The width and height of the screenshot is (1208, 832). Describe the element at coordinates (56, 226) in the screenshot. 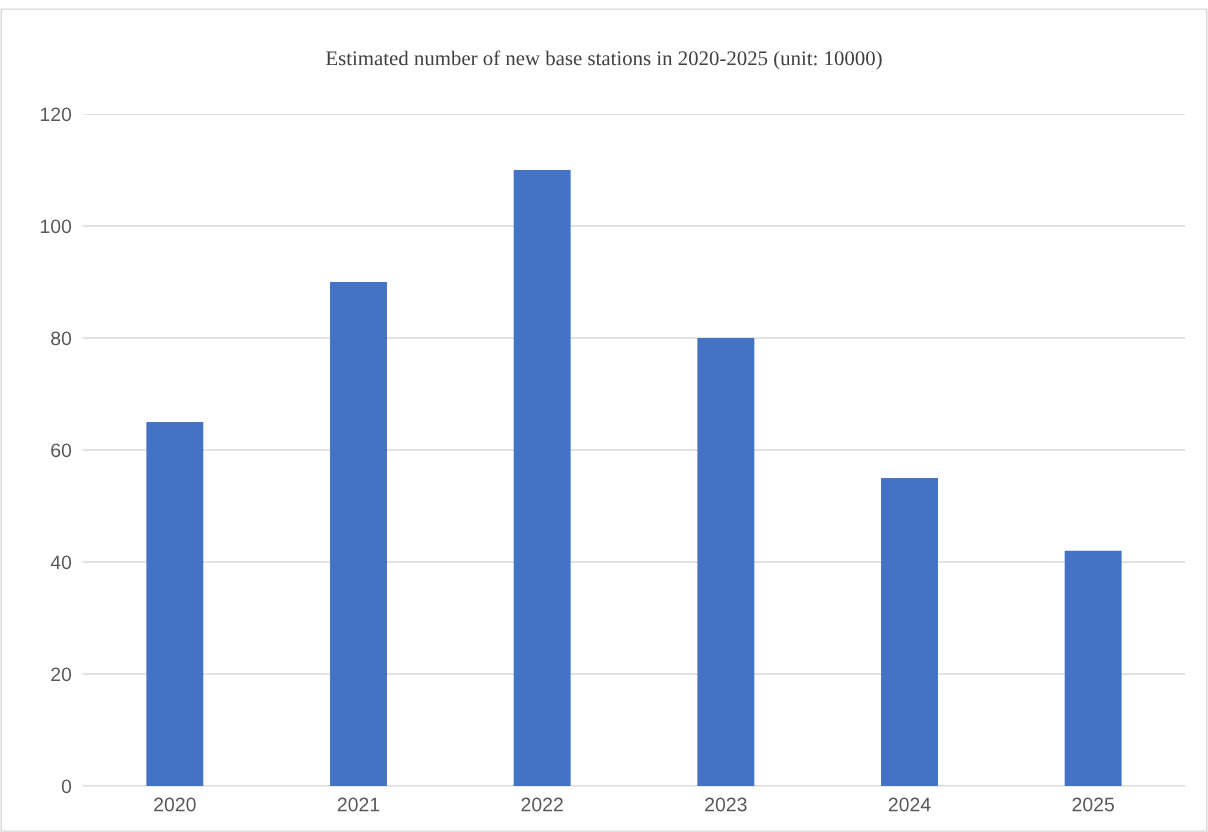

I see `y-tick-label: 100` at that location.